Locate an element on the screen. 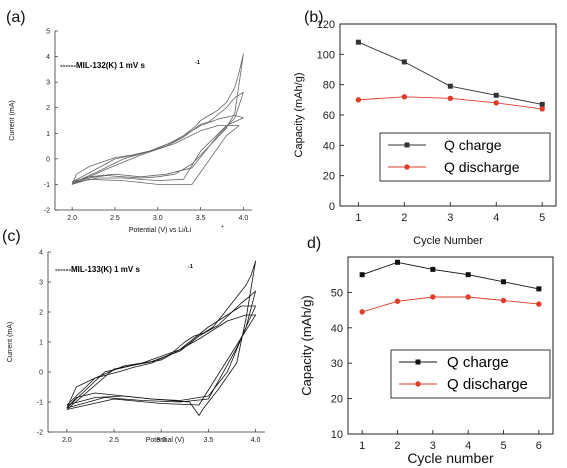  x-axis-label: Cycle number is located at coordinates (450, 458).